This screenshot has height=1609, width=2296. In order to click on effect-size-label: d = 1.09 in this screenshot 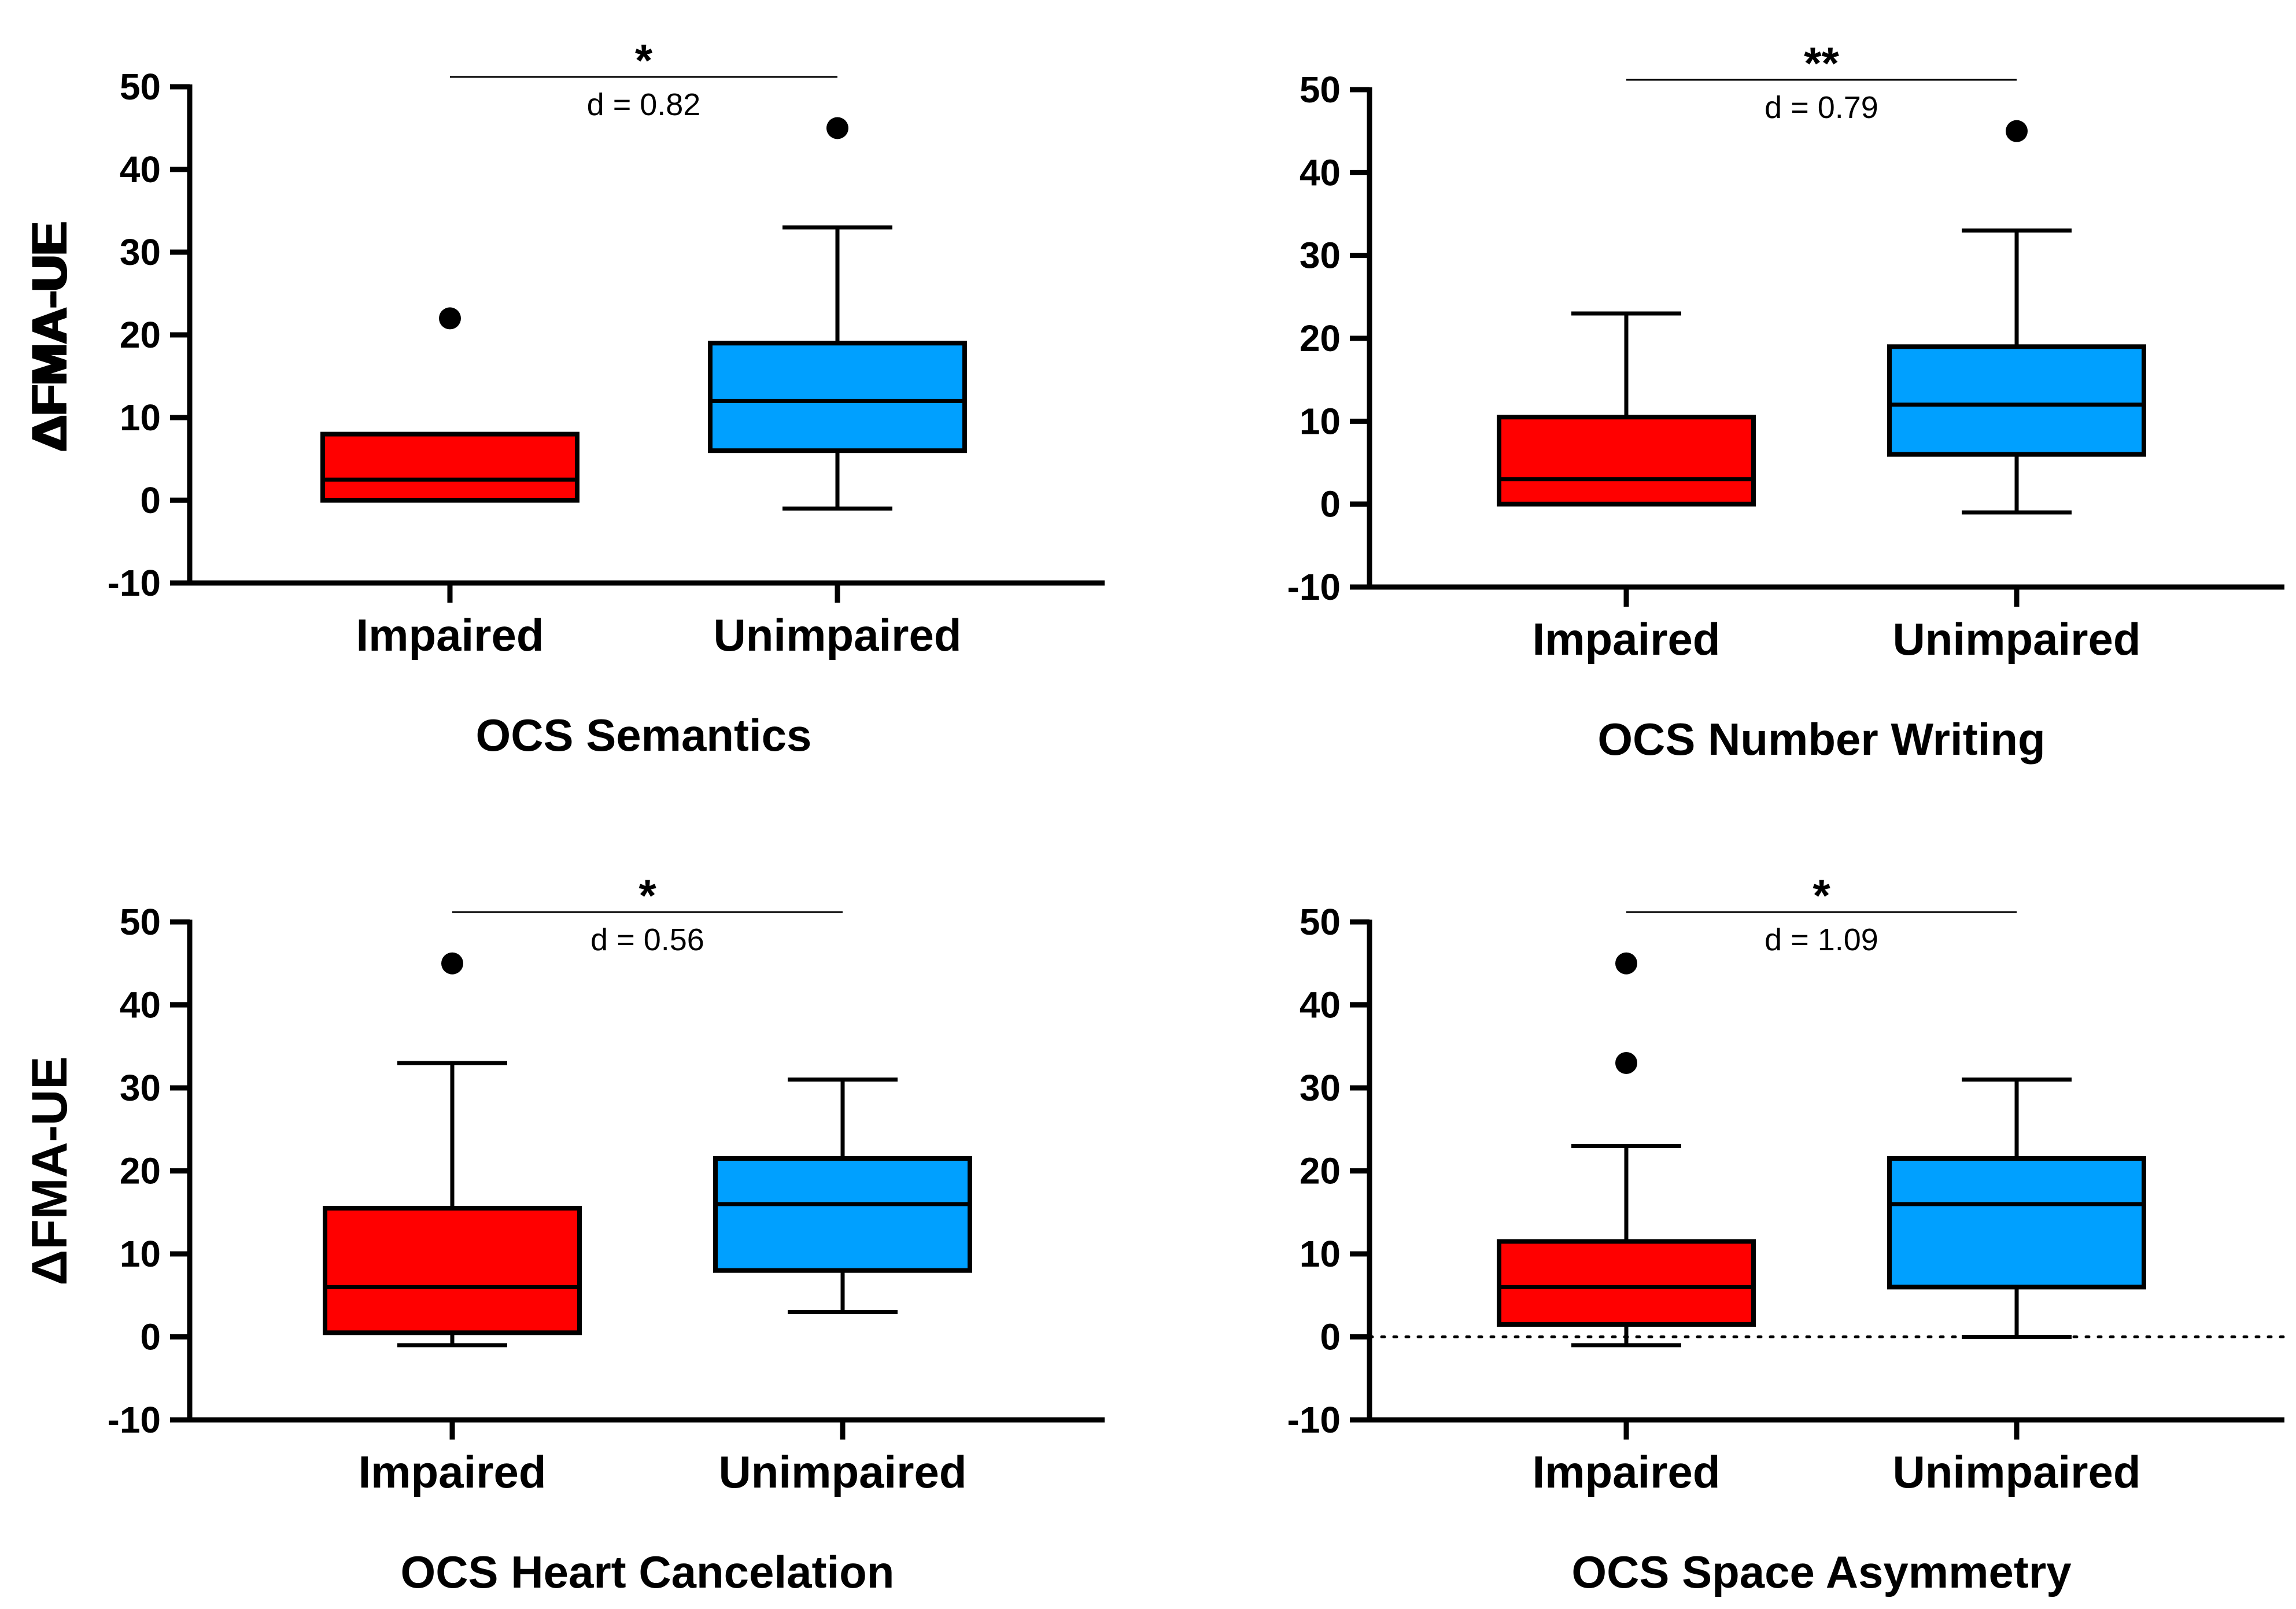, I will do `click(1821, 939)`.